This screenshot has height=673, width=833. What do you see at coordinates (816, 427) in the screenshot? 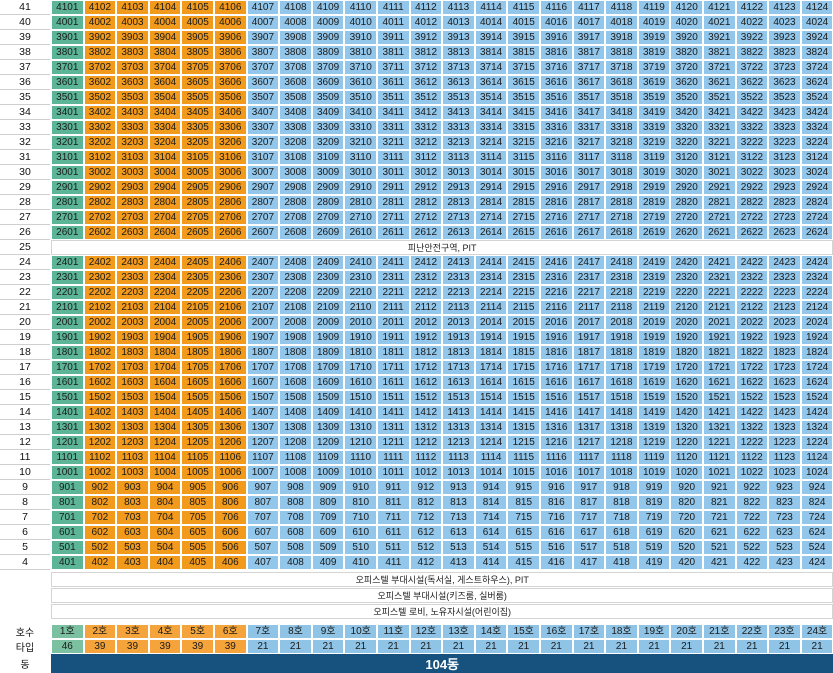
I see `unit-cell: 1324` at bounding box center [816, 427].